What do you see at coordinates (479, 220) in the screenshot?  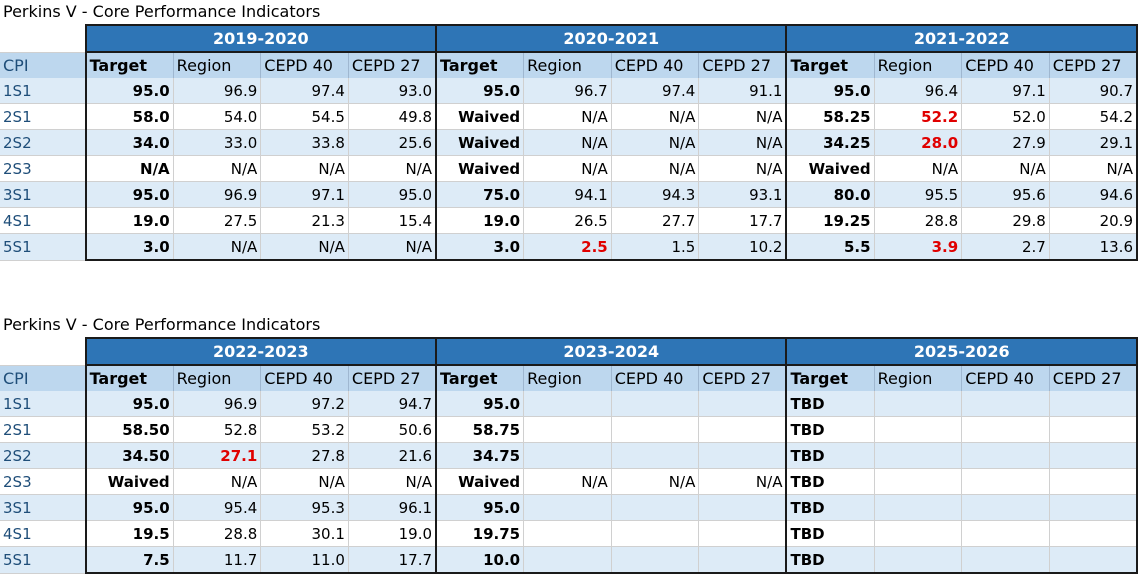 I see `target-cell: 19.0` at bounding box center [479, 220].